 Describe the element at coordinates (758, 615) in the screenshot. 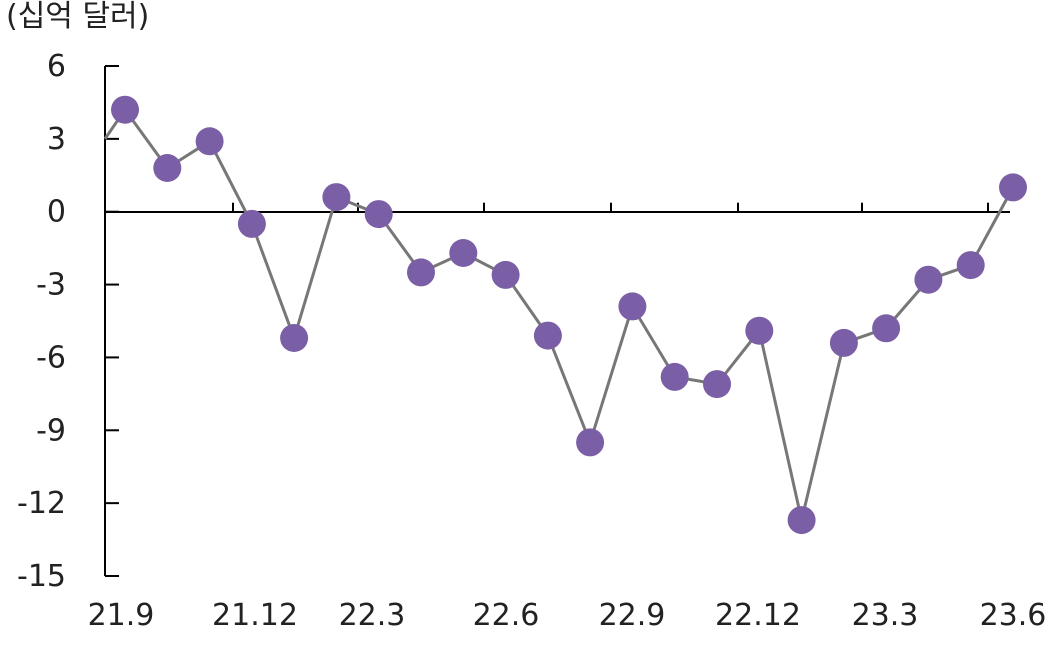

I see `x-tick-label: 22.12` at that location.